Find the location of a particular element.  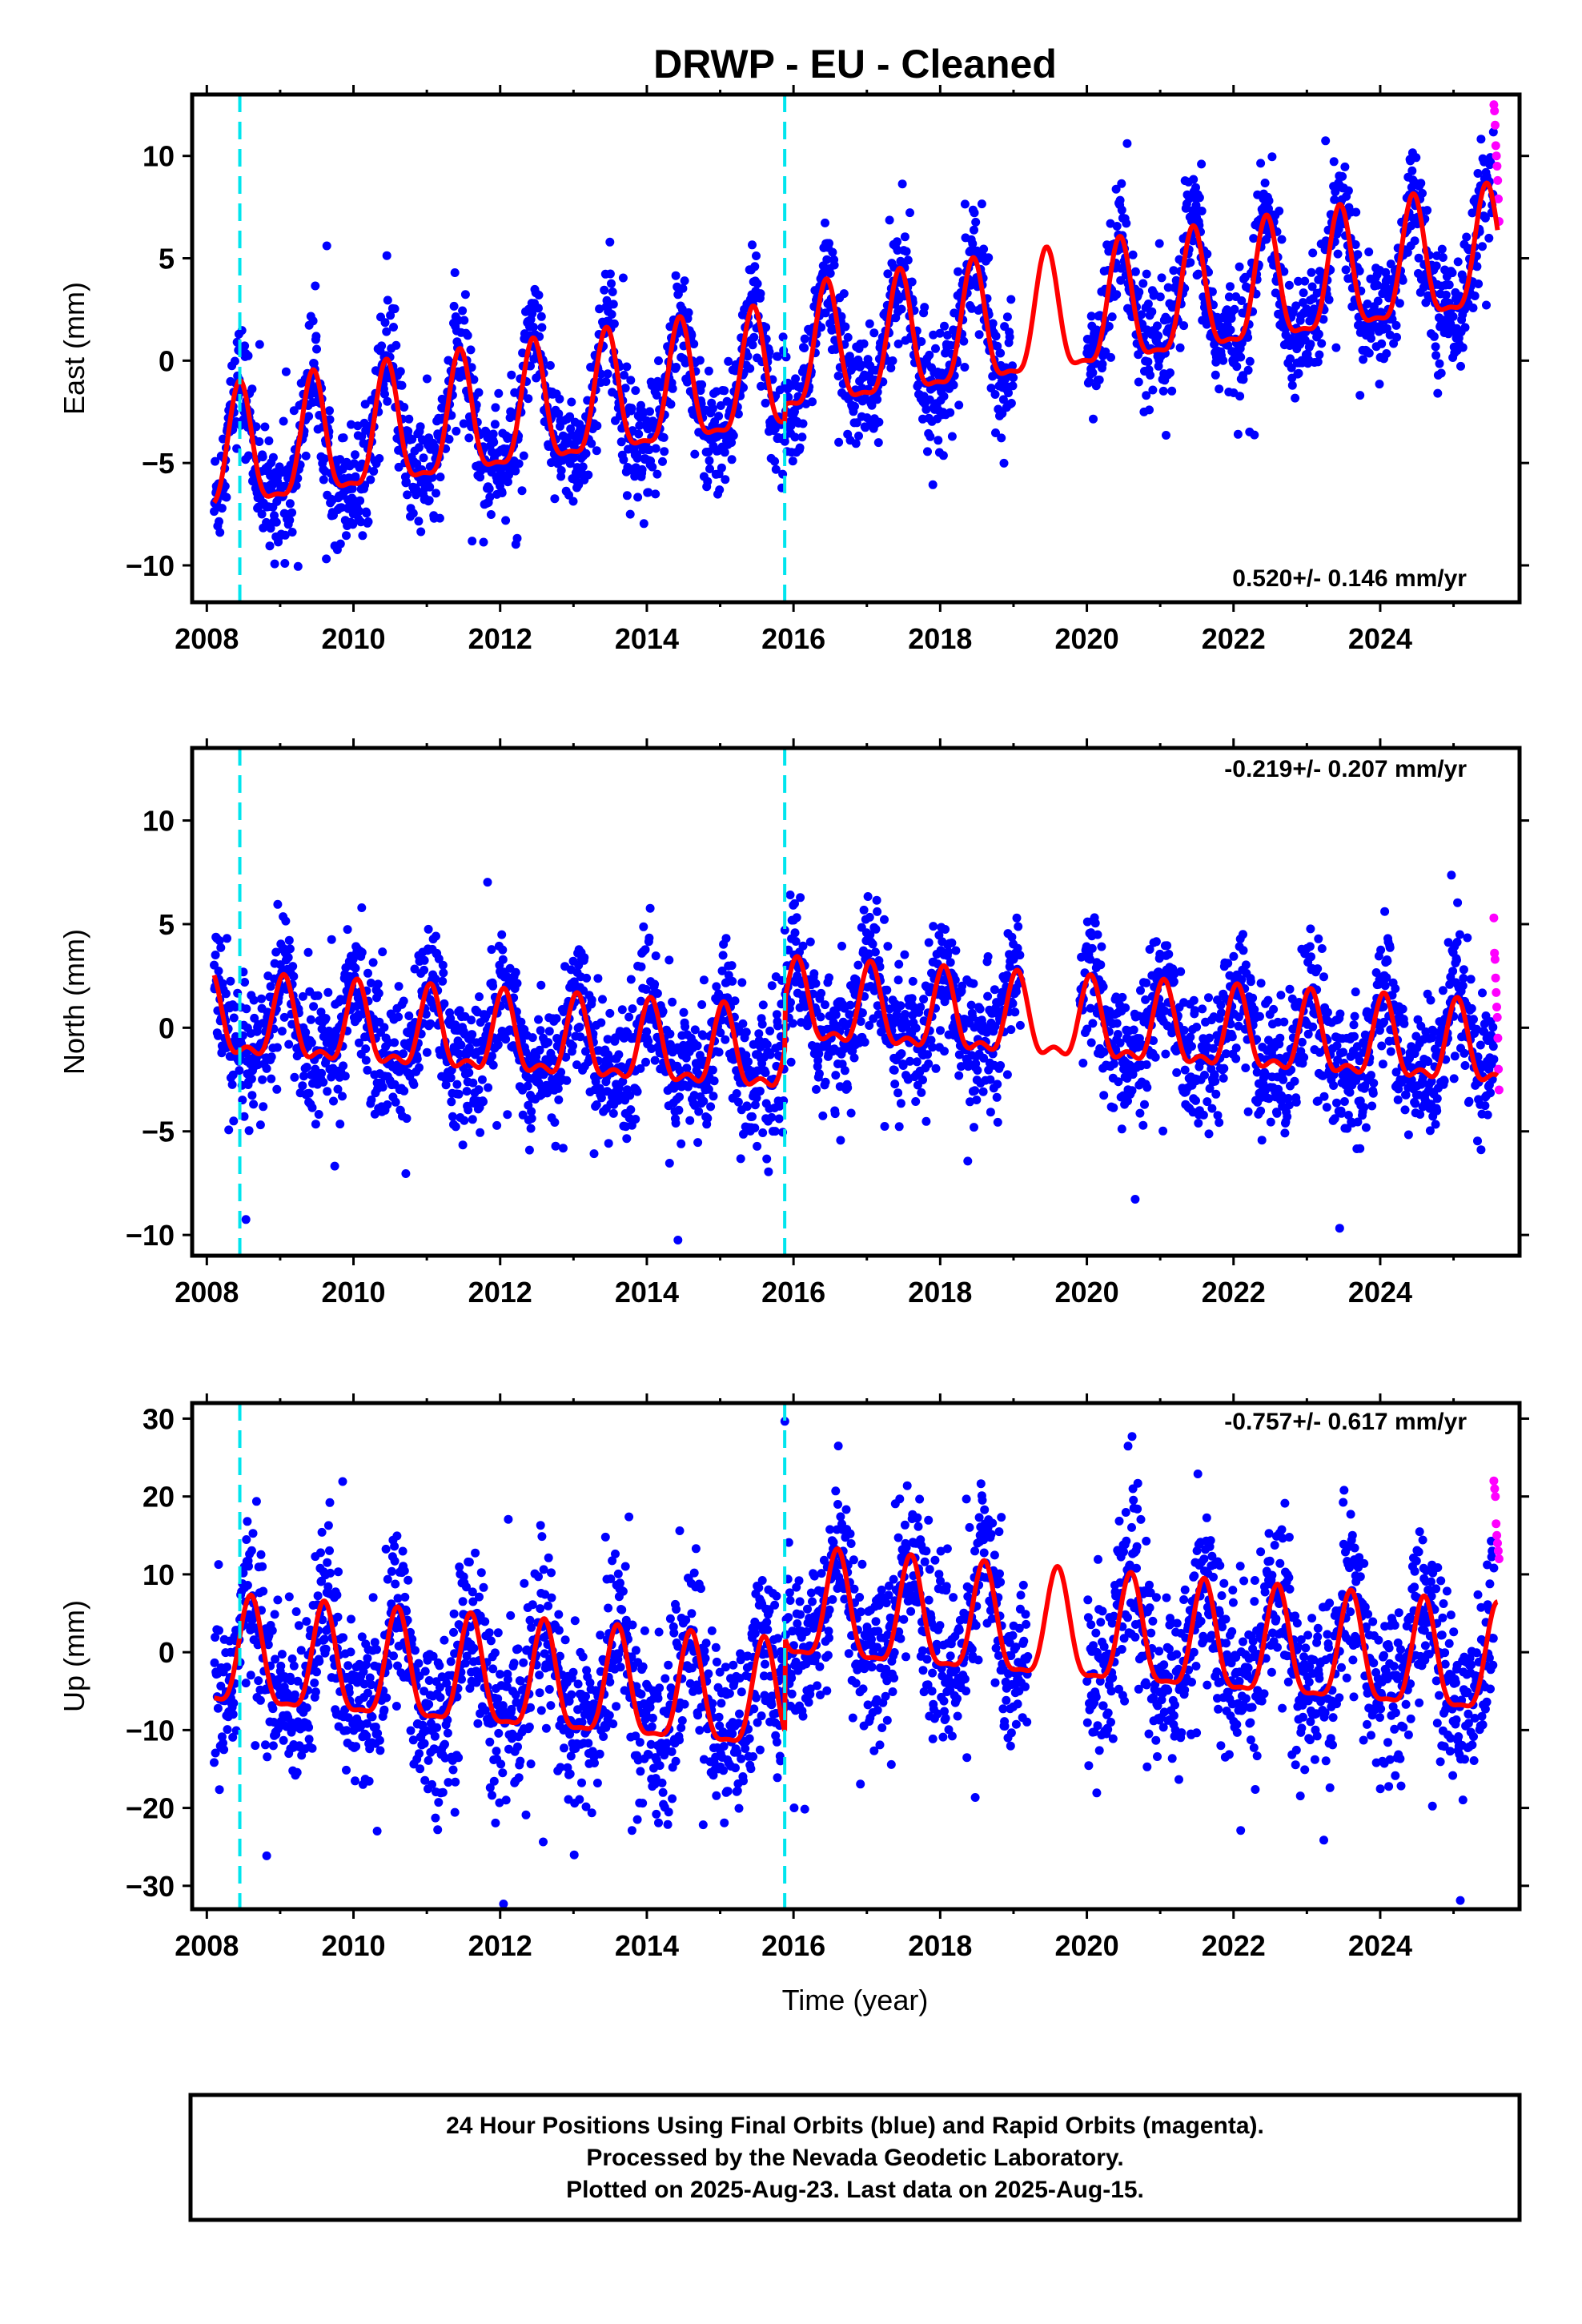

x-tick-label: 2020 is located at coordinates (1087, 638).